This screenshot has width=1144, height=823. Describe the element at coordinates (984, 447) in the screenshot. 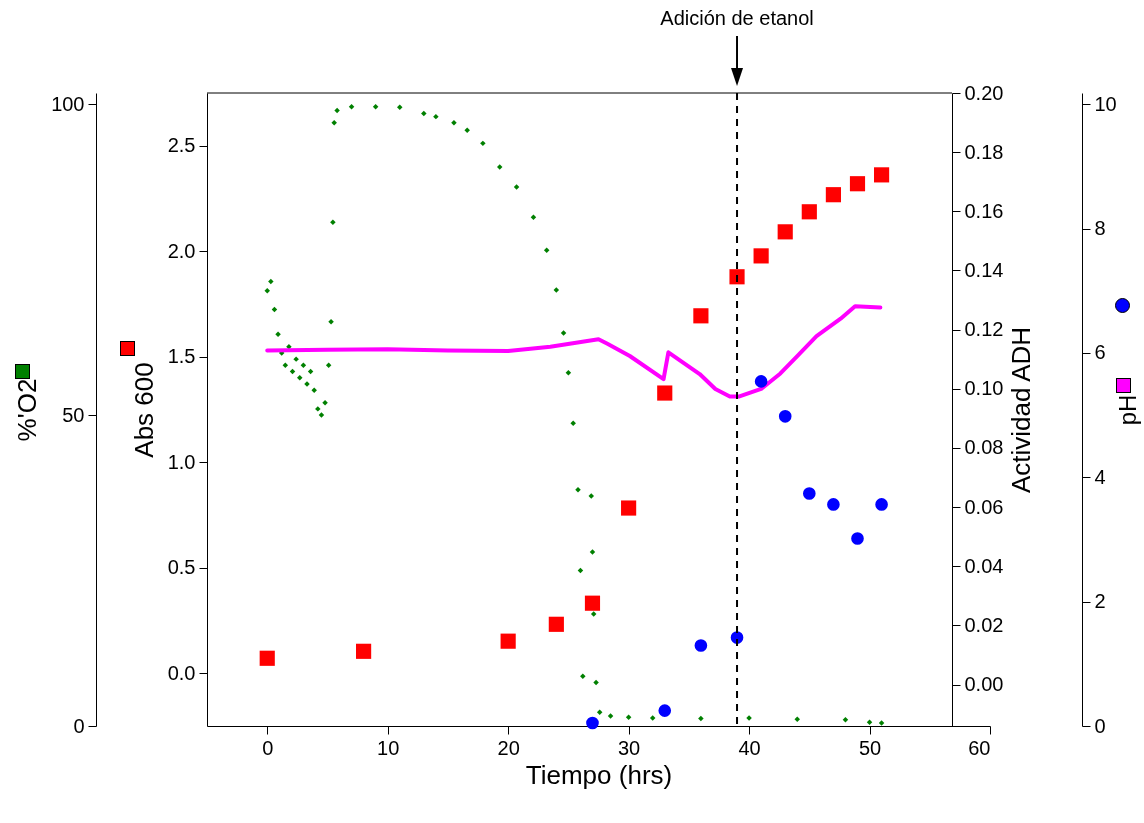

I see `y2-tick-label: 0.08` at that location.